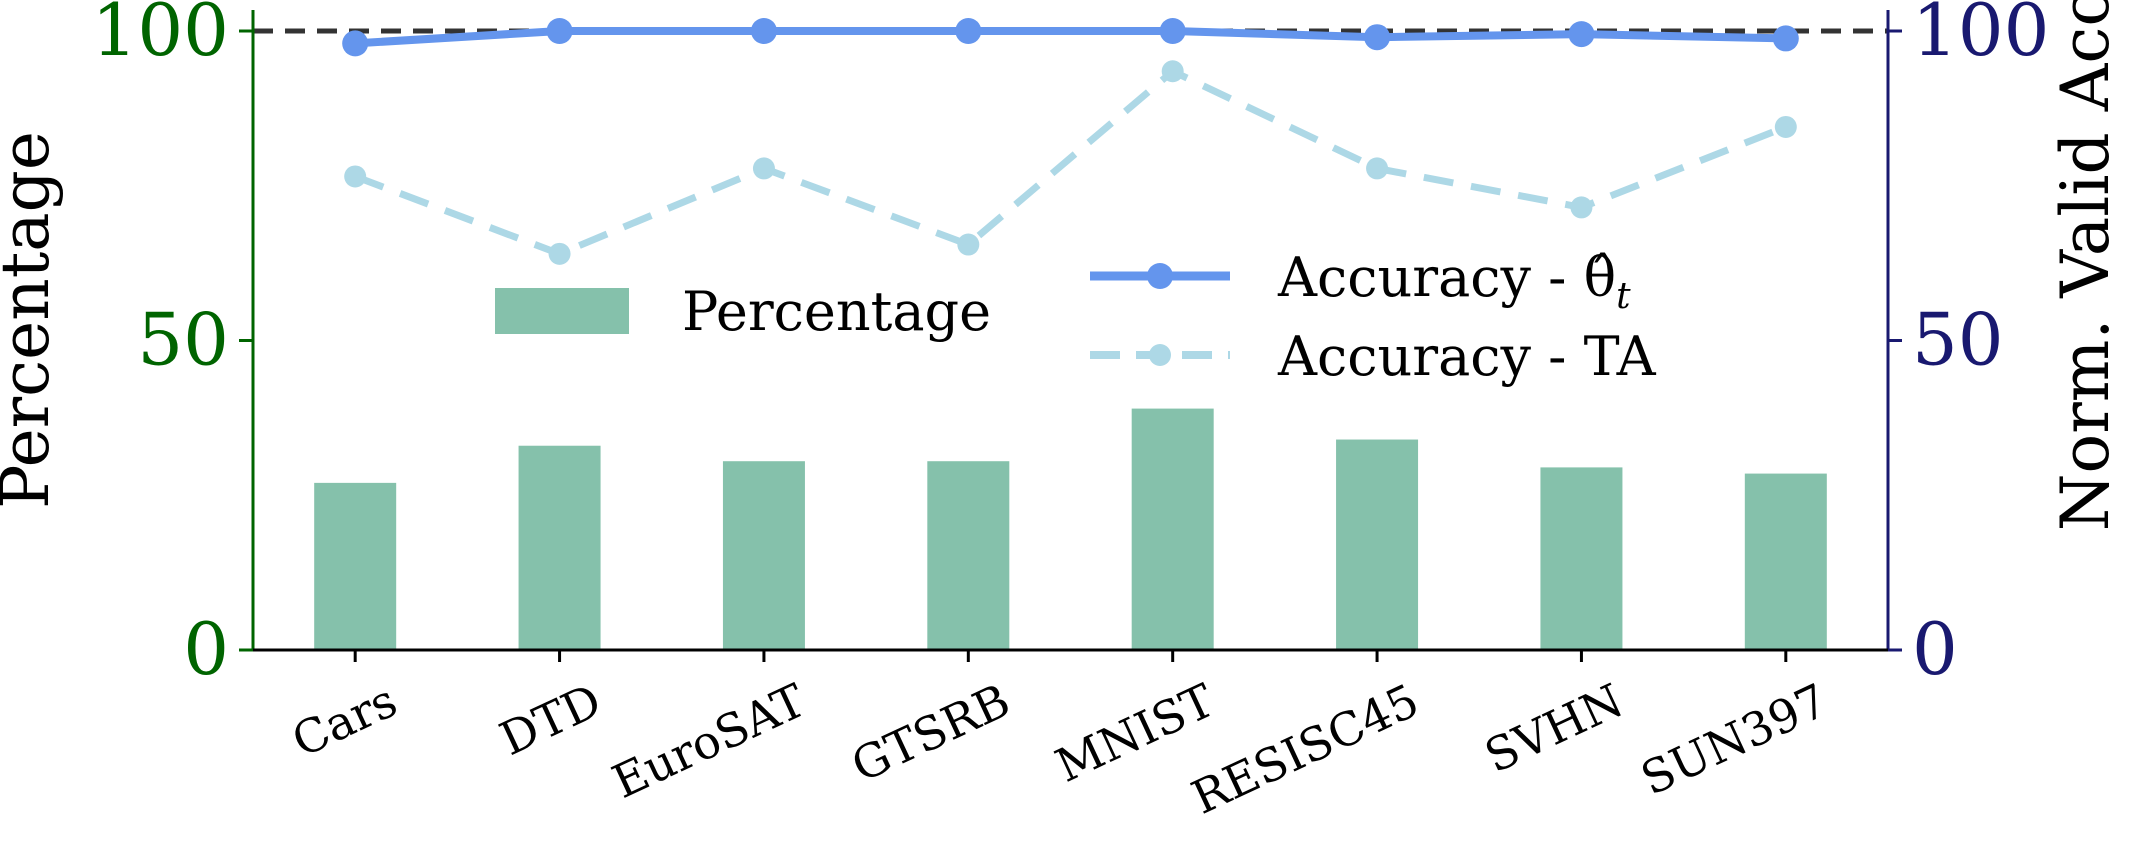 This screenshot has height=853, width=2133. What do you see at coordinates (160, 36) in the screenshot?
I see `y-left-tick-label-100: 100` at bounding box center [160, 36].